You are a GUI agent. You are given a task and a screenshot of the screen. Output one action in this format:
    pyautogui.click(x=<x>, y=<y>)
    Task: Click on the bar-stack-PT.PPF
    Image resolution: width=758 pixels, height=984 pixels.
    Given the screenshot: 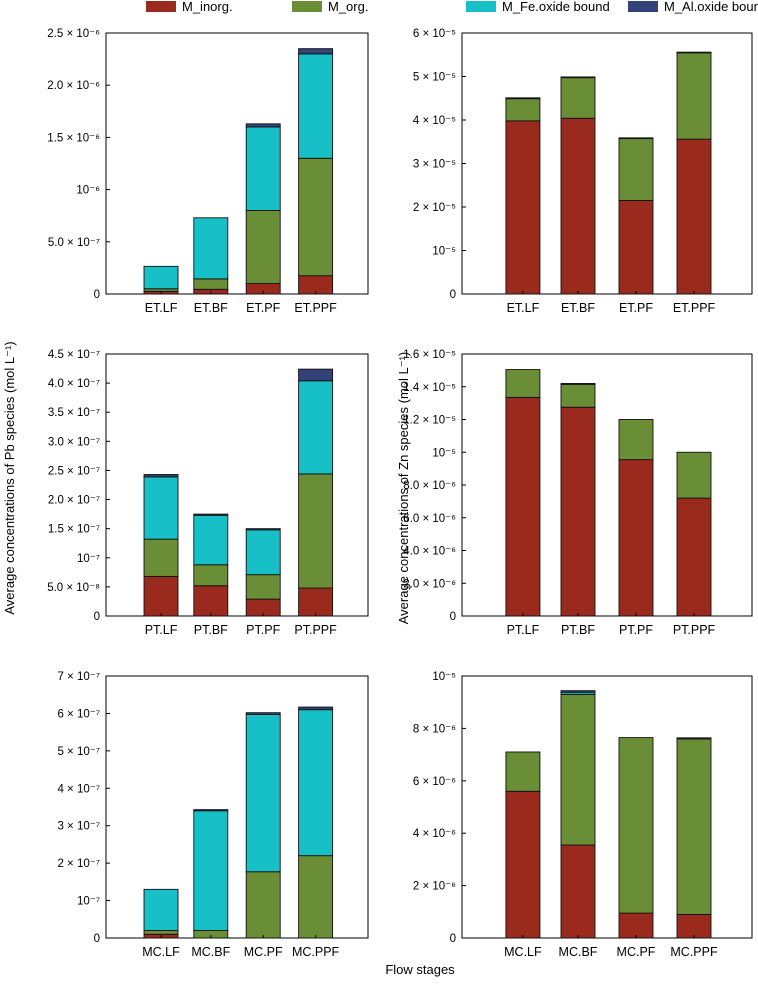 What is the action you would take?
    pyautogui.click(x=316, y=492)
    